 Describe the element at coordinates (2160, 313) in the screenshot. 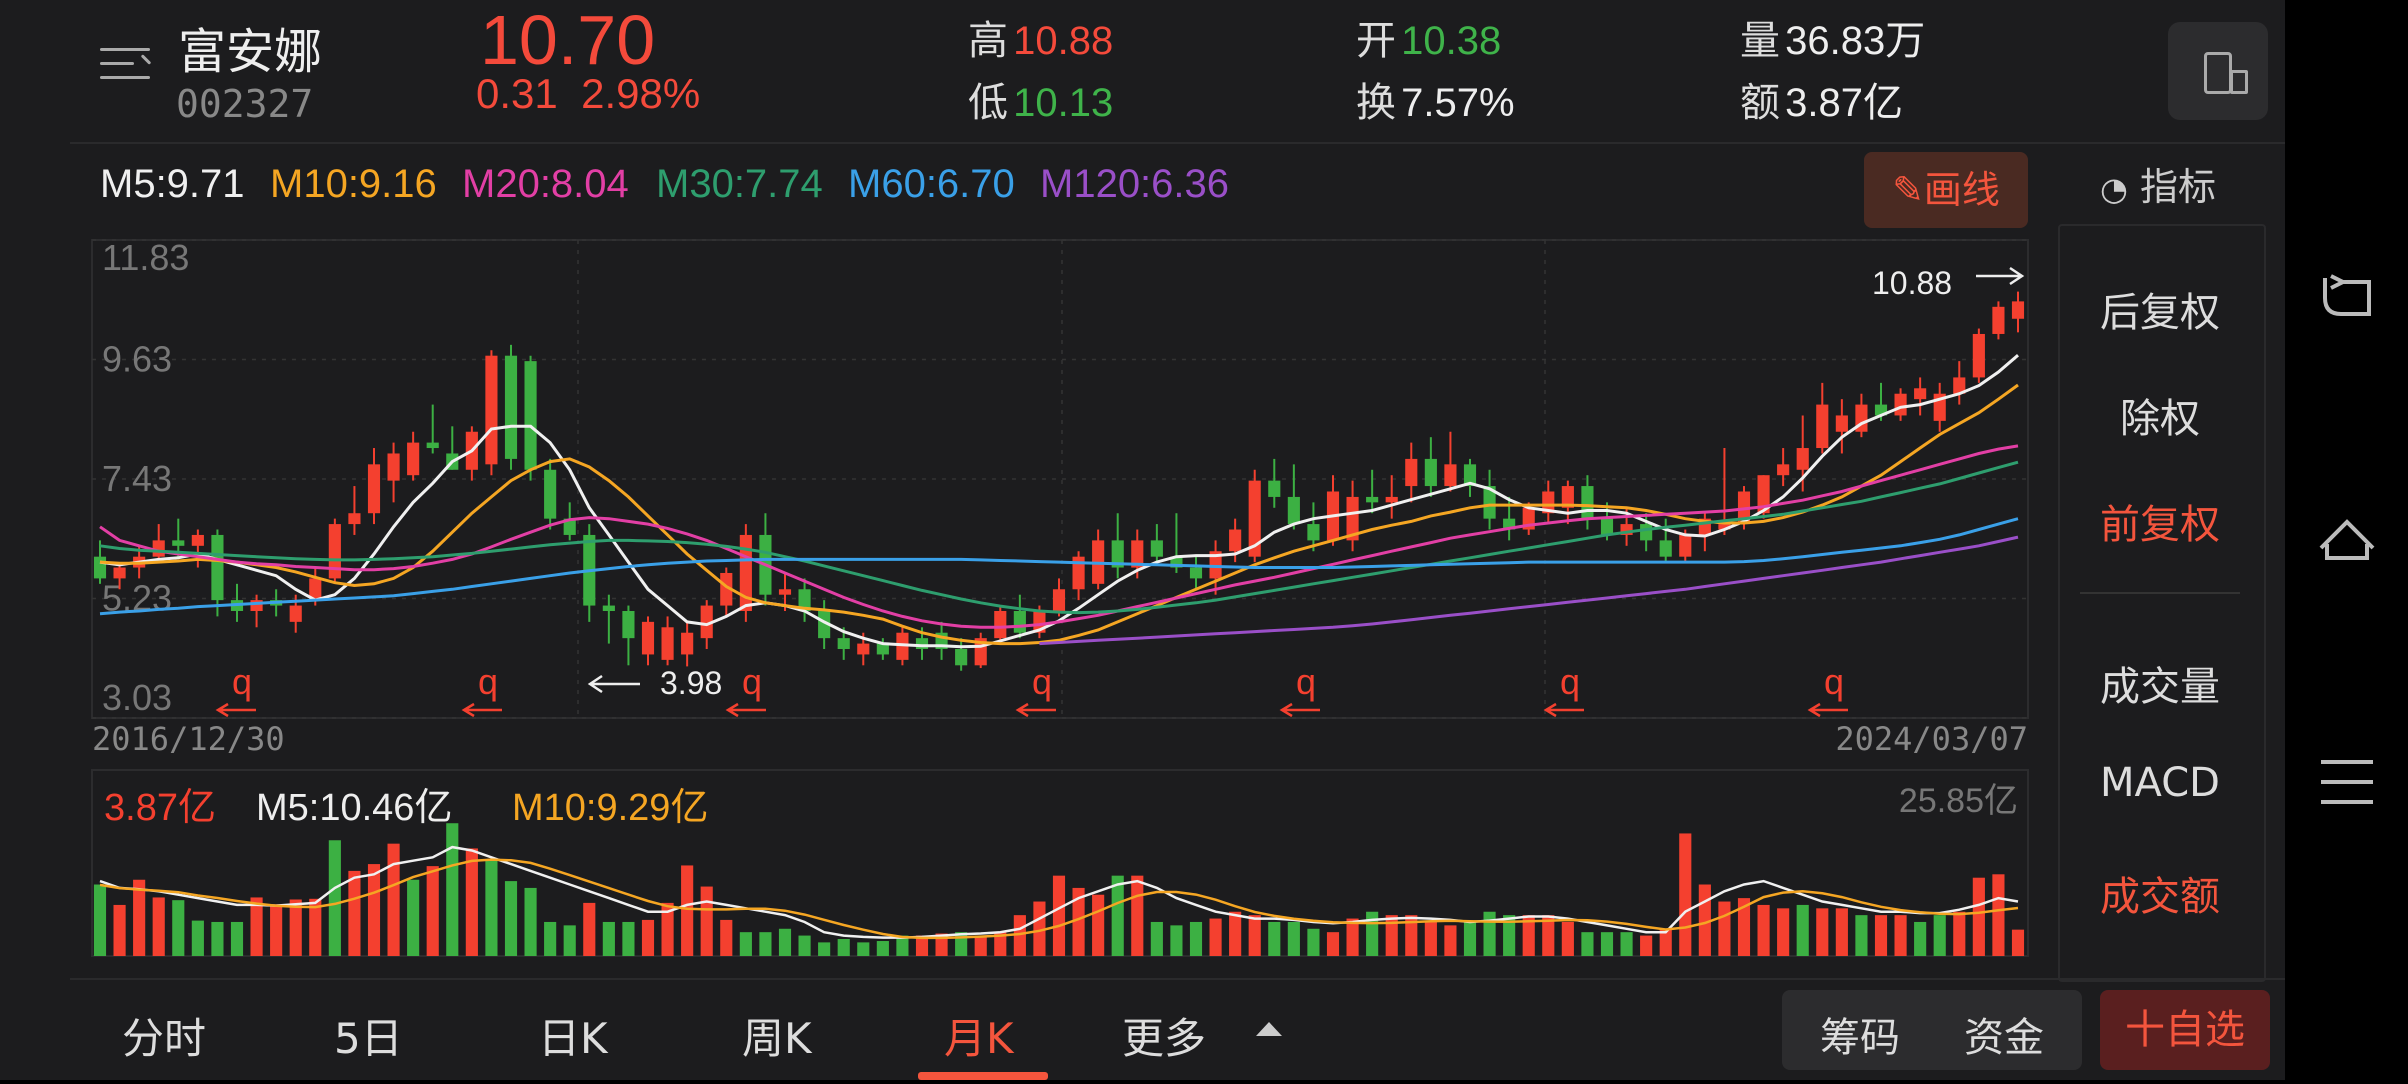

I see `option-post-adjust: 后复权` at that location.